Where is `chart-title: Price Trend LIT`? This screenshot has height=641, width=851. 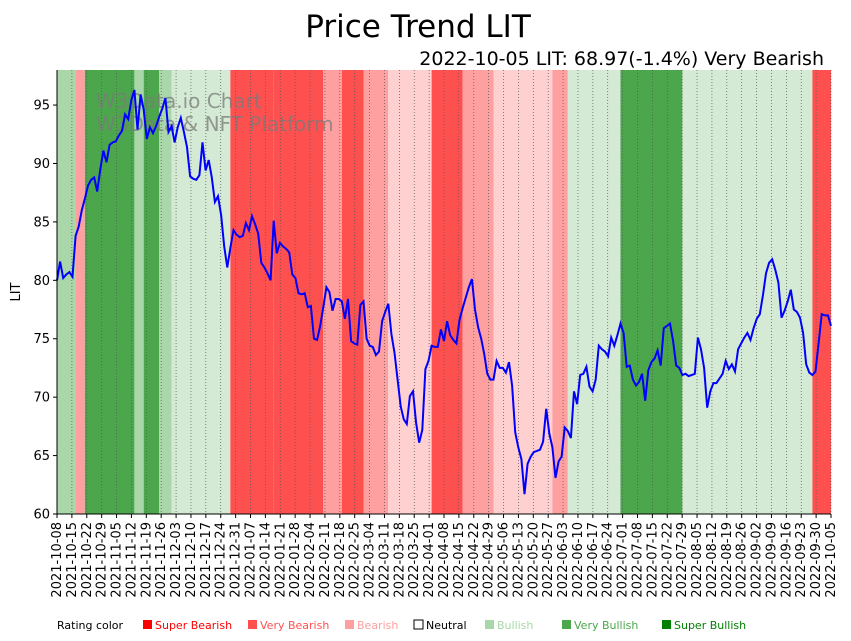 chart-title: Price Trend LIT is located at coordinates (418, 27).